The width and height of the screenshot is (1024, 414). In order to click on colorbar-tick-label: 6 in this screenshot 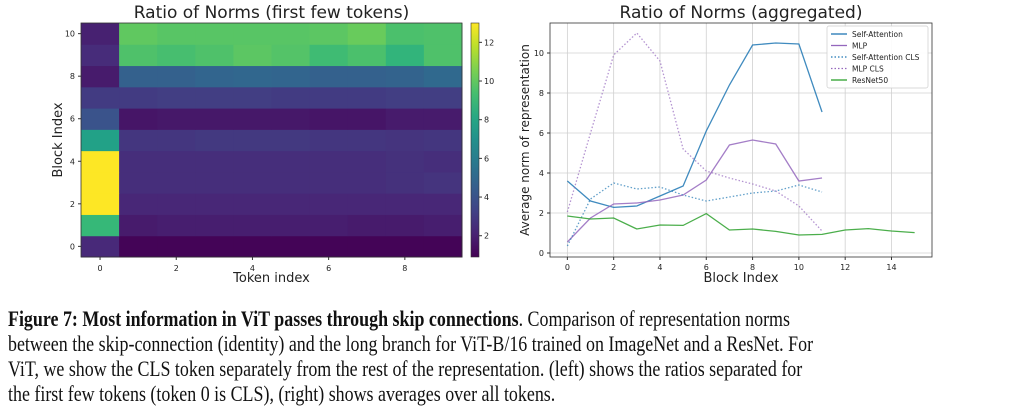, I will do `click(486, 158)`.